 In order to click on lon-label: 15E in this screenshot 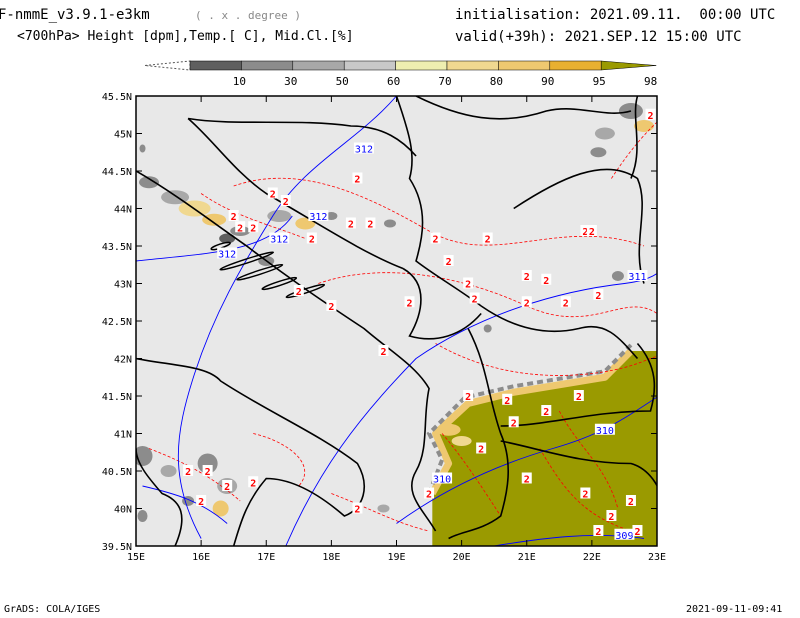, I will do `click(136, 557)`.